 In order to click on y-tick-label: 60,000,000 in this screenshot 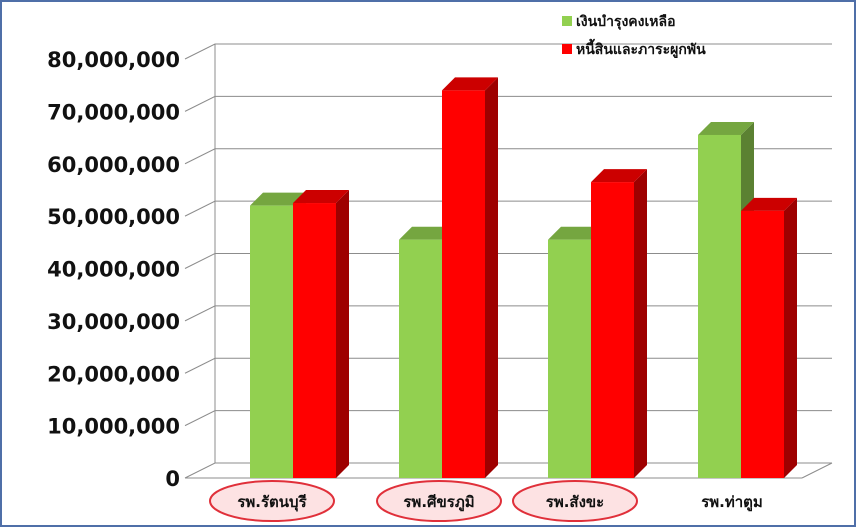, I will do `click(113, 165)`.